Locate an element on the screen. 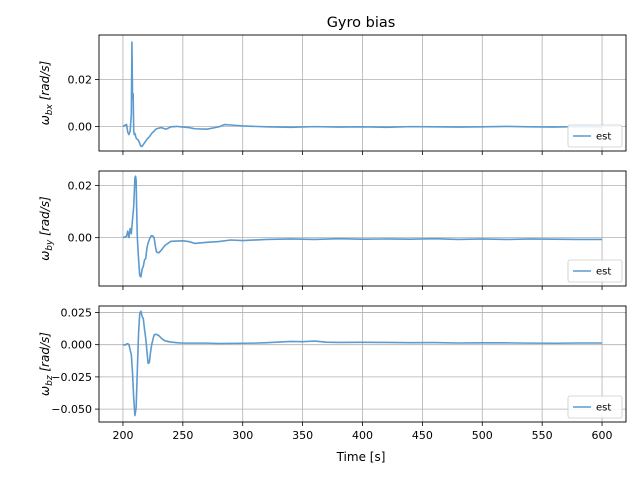 The image size is (640, 480). y-axis-label: ωbz [rad/s] is located at coordinates (46, 364).